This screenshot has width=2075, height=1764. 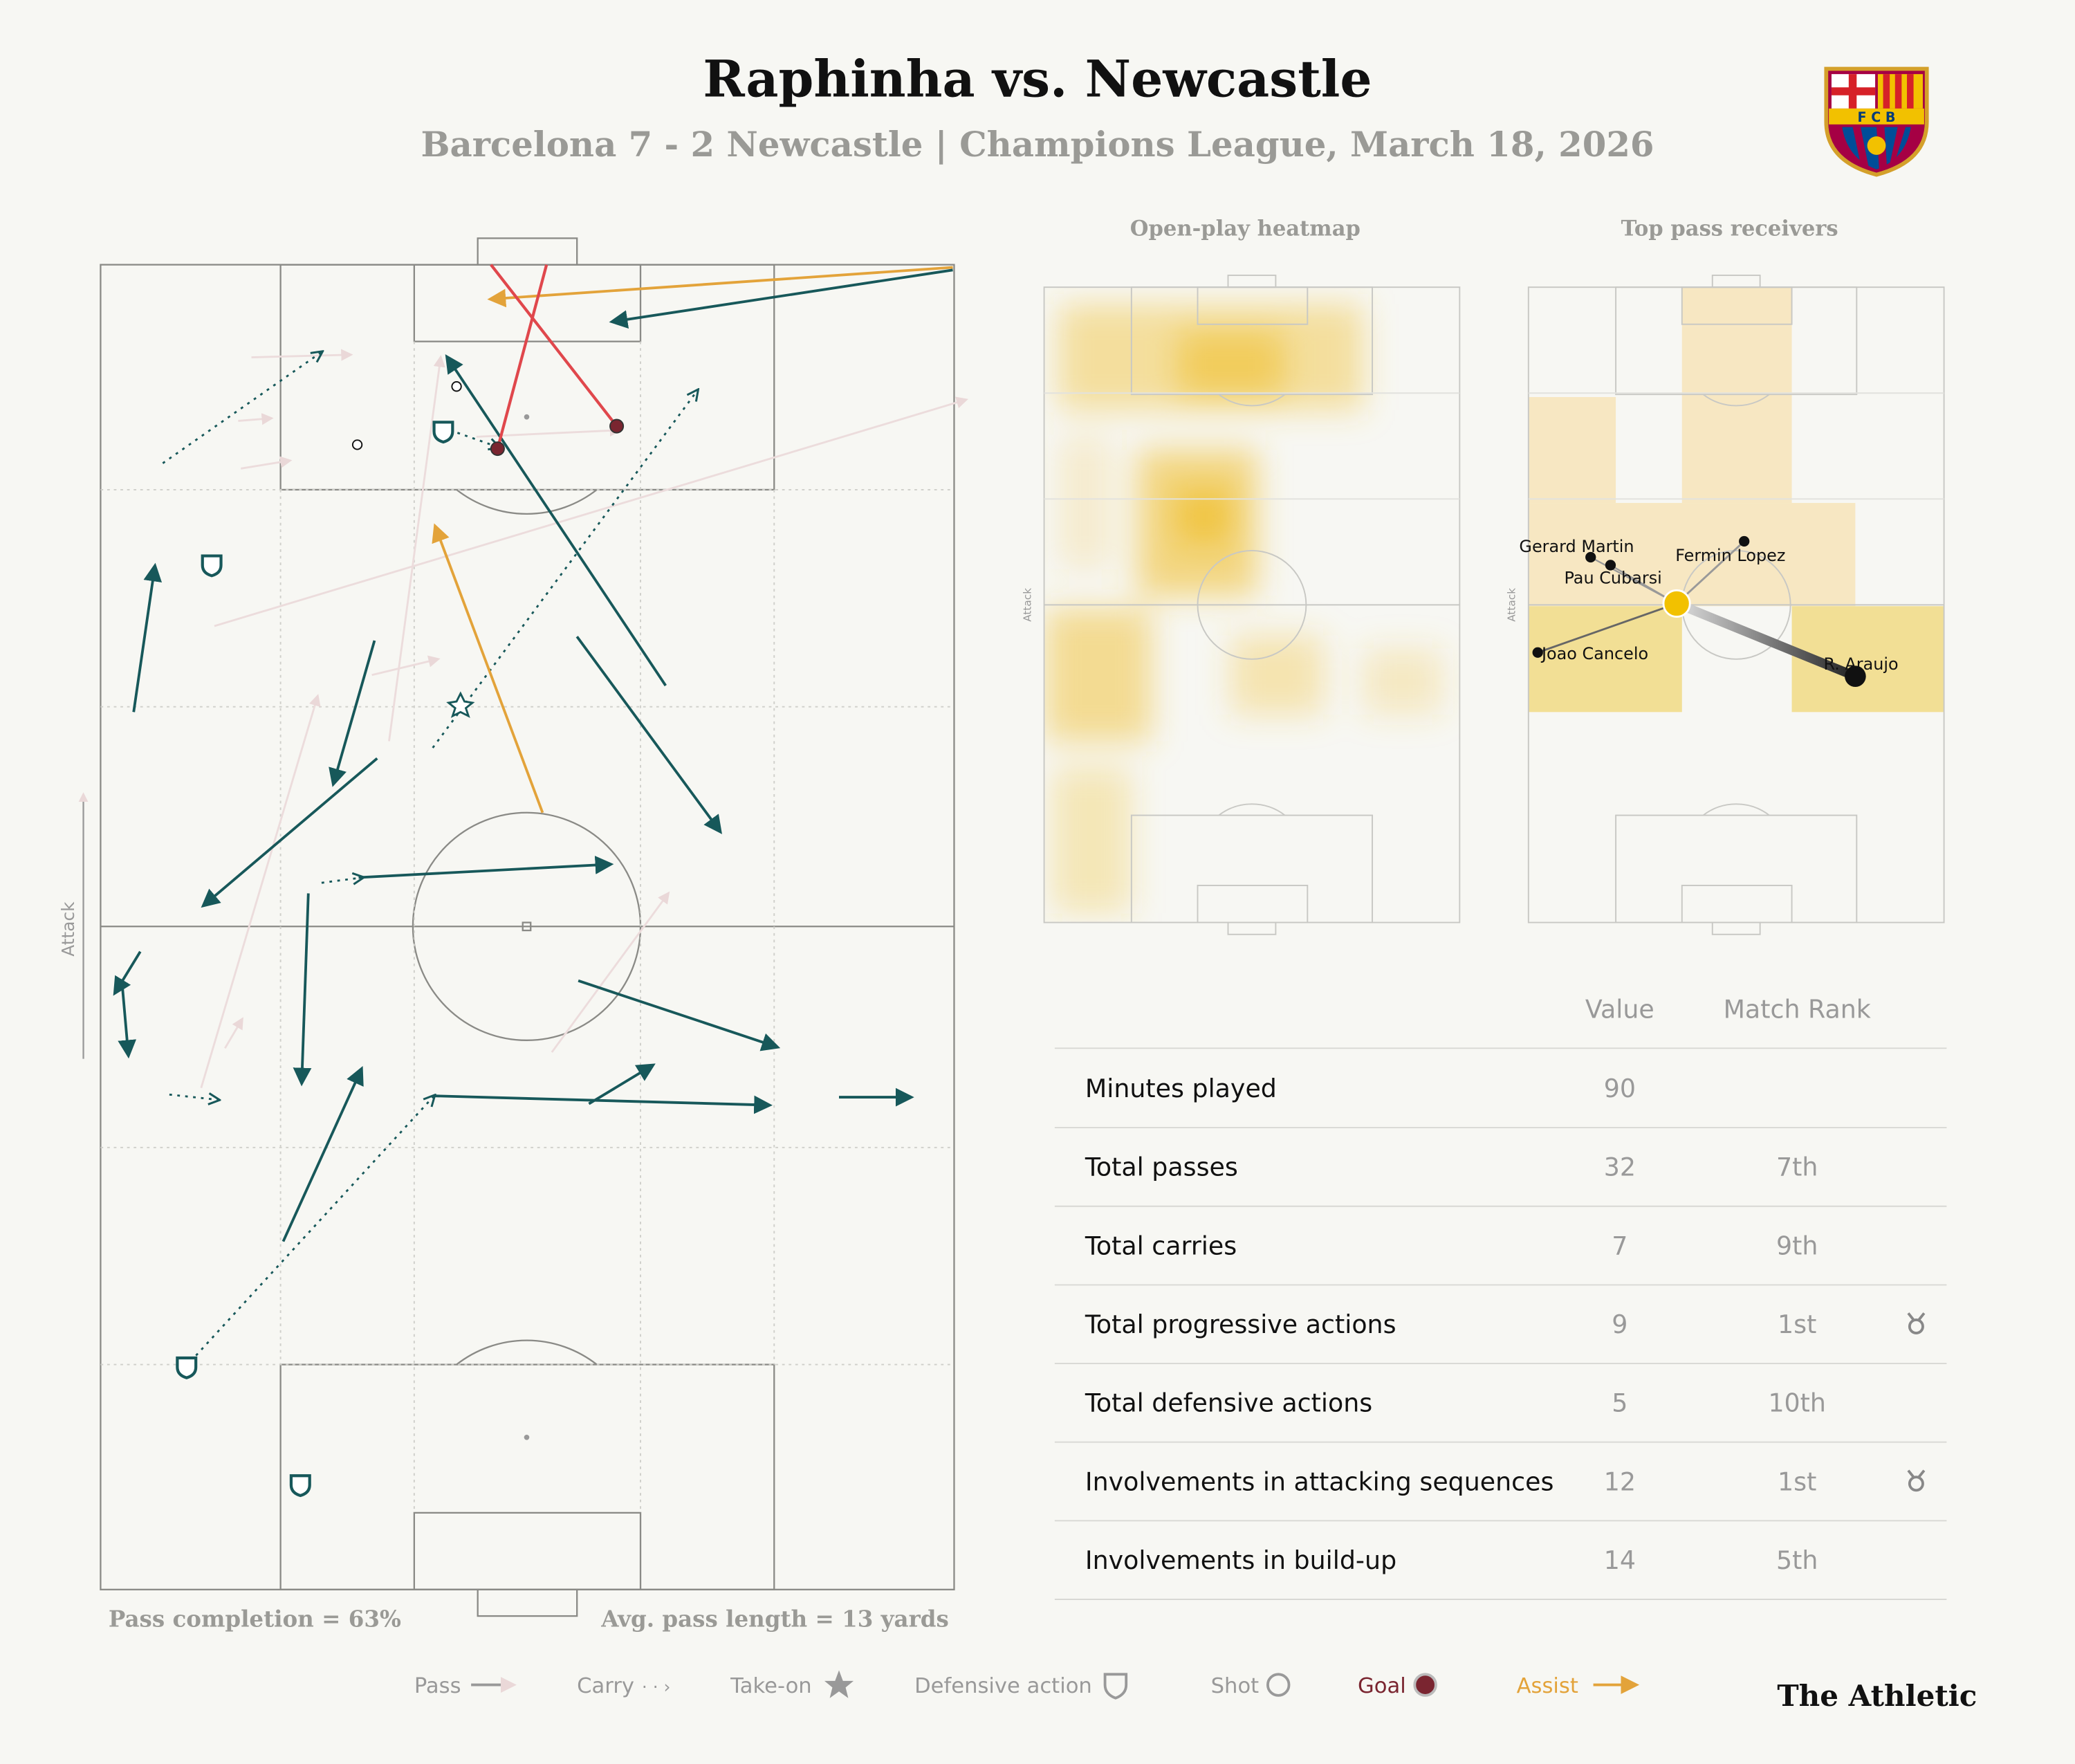 I want to click on legend-label: Pass, so click(x=437, y=1686).